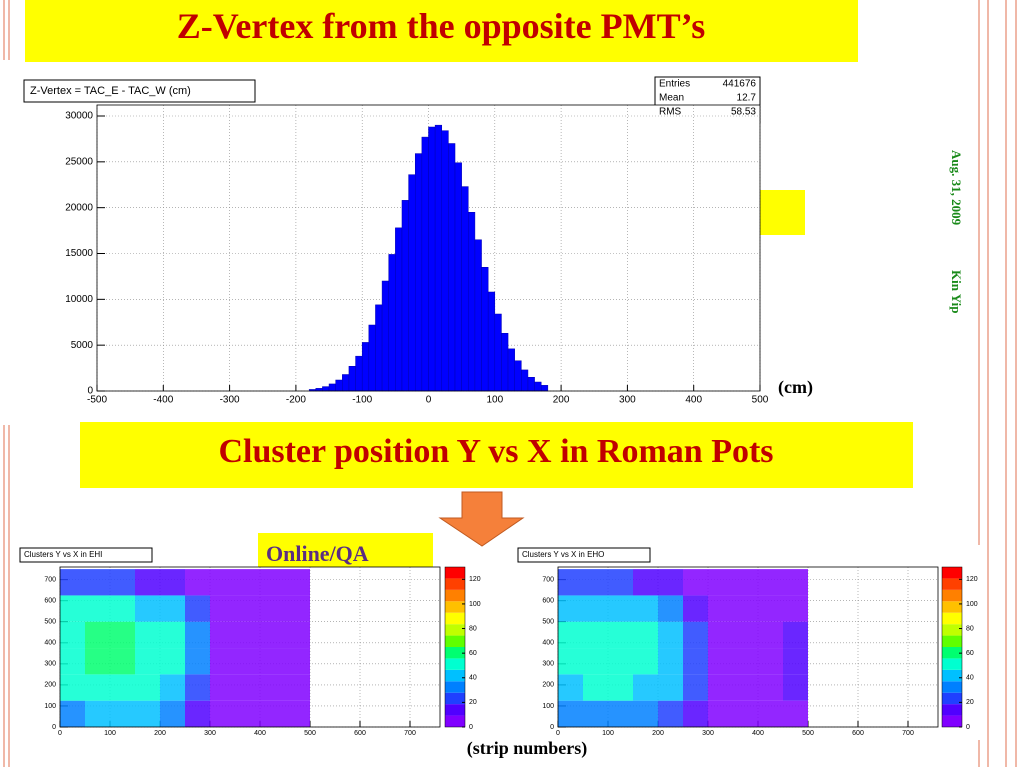  What do you see at coordinates (50, 622) in the screenshot?
I see `y-tick-label: 500` at bounding box center [50, 622].